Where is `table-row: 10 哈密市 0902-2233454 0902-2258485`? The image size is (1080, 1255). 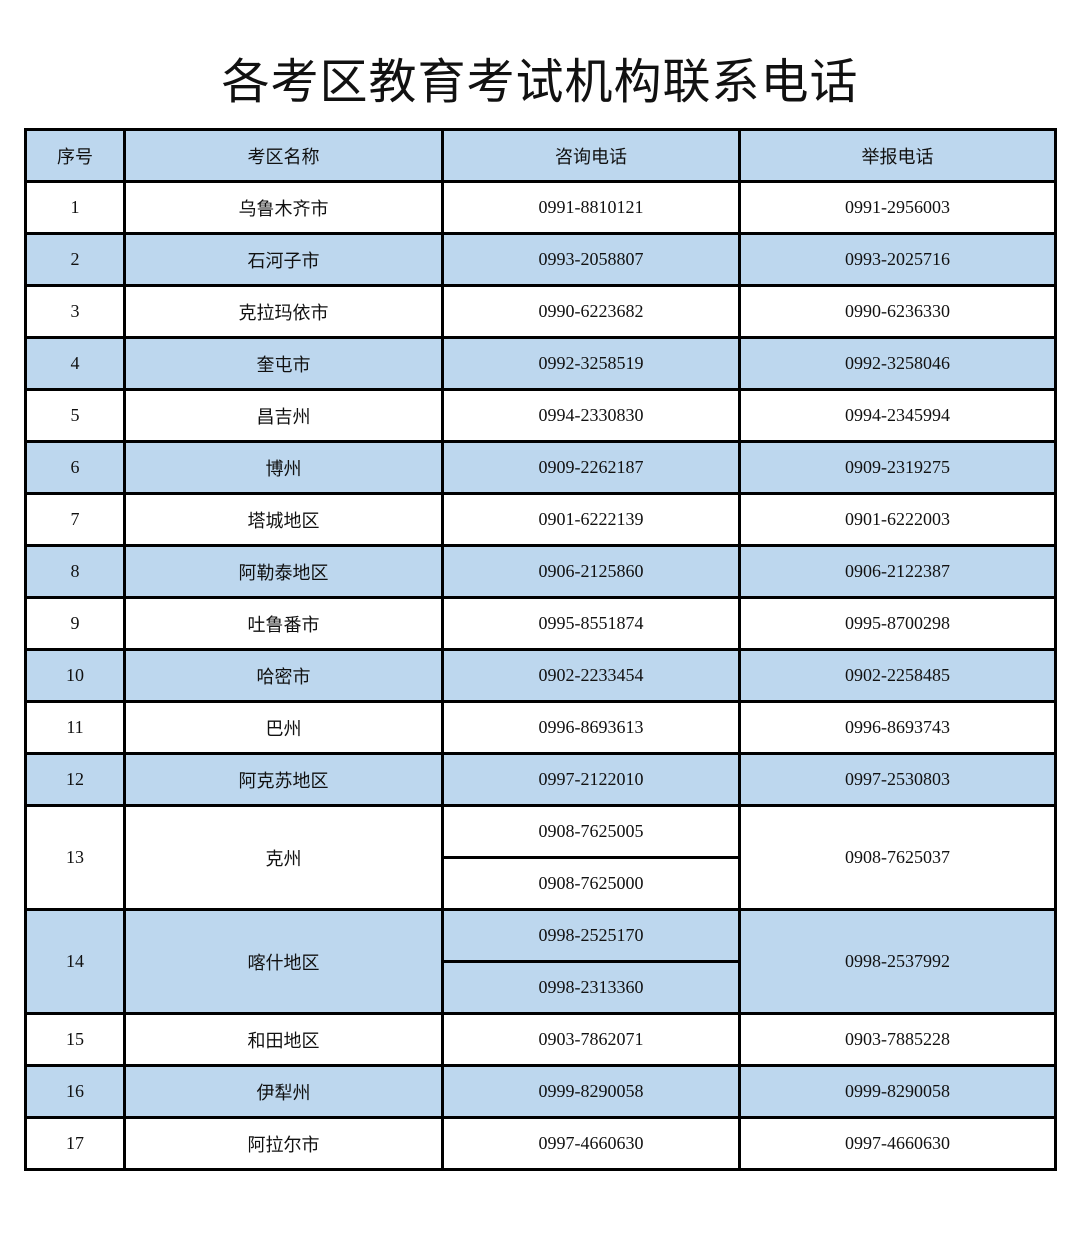 table-row: 10 哈密市 0902-2233454 0902-2258485 is located at coordinates (540, 675).